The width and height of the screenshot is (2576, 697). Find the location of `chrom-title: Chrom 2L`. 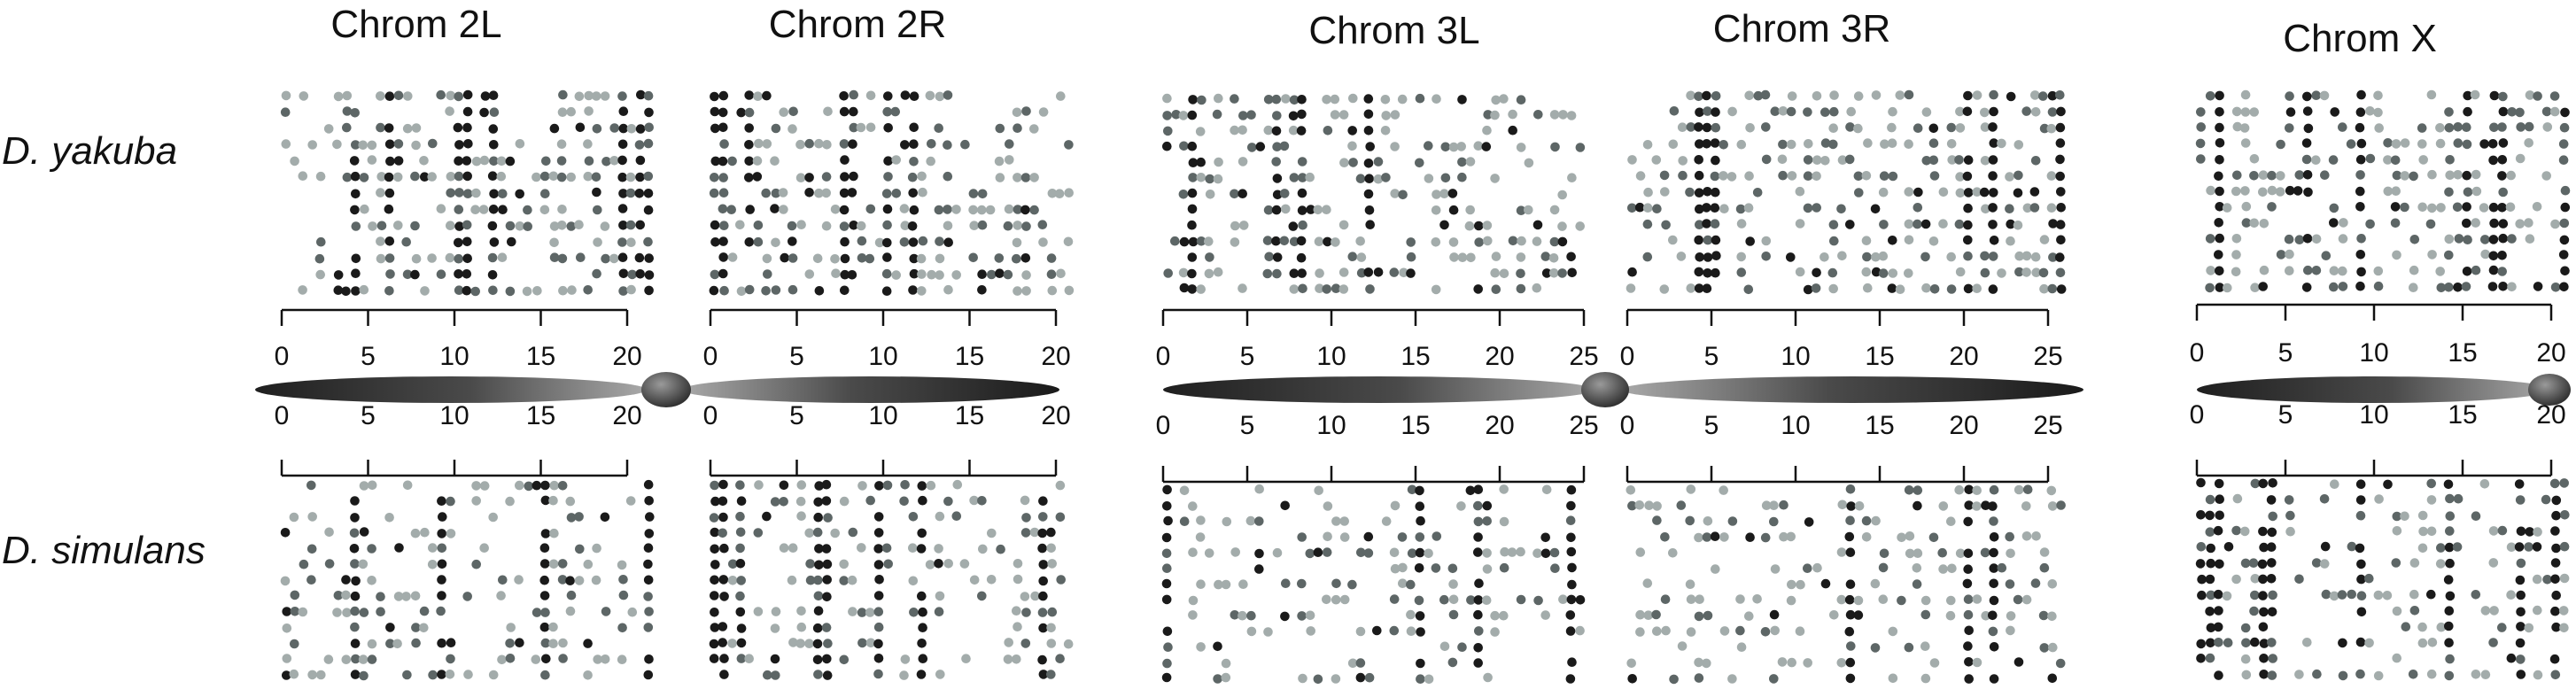

chrom-title: Chrom 2L is located at coordinates (415, 24).